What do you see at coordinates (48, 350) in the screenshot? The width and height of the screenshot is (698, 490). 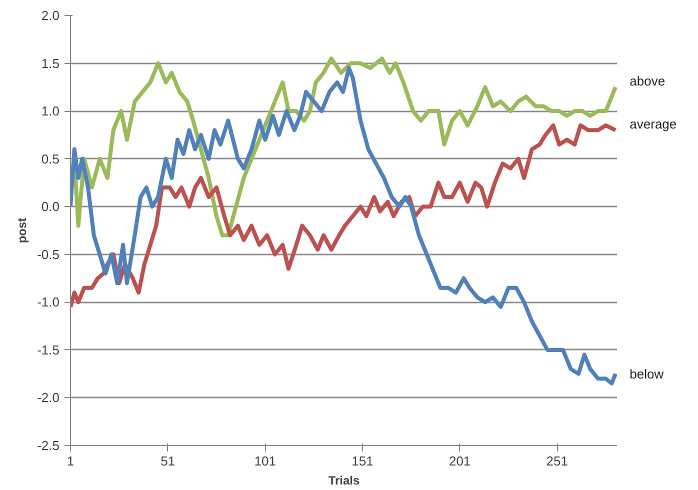 I see `y-tick-label: -1.5` at bounding box center [48, 350].